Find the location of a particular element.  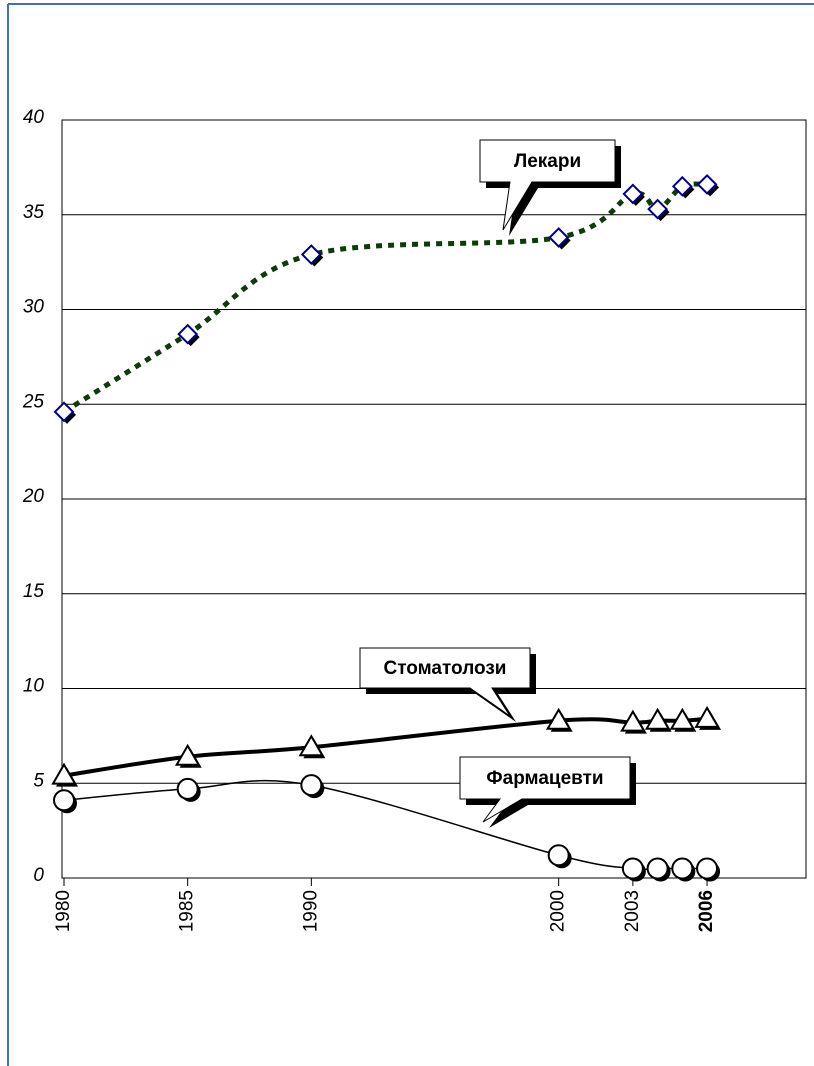

x-tick-label: 2000 is located at coordinates (558, 911).